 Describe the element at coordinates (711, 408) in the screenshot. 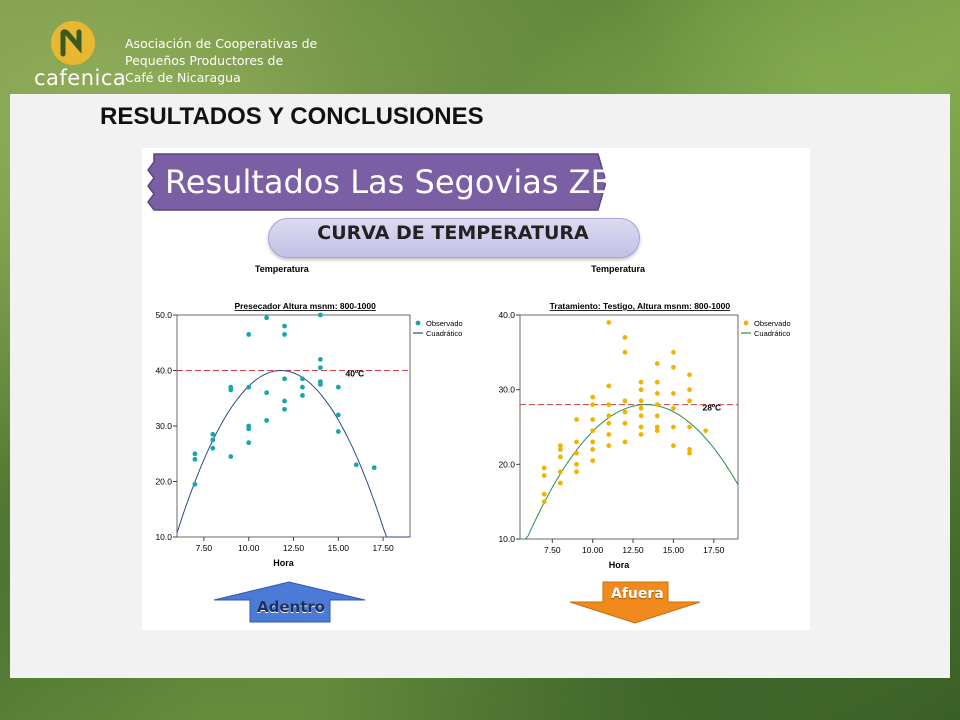

I see `reference-line-label: 28ºC` at that location.